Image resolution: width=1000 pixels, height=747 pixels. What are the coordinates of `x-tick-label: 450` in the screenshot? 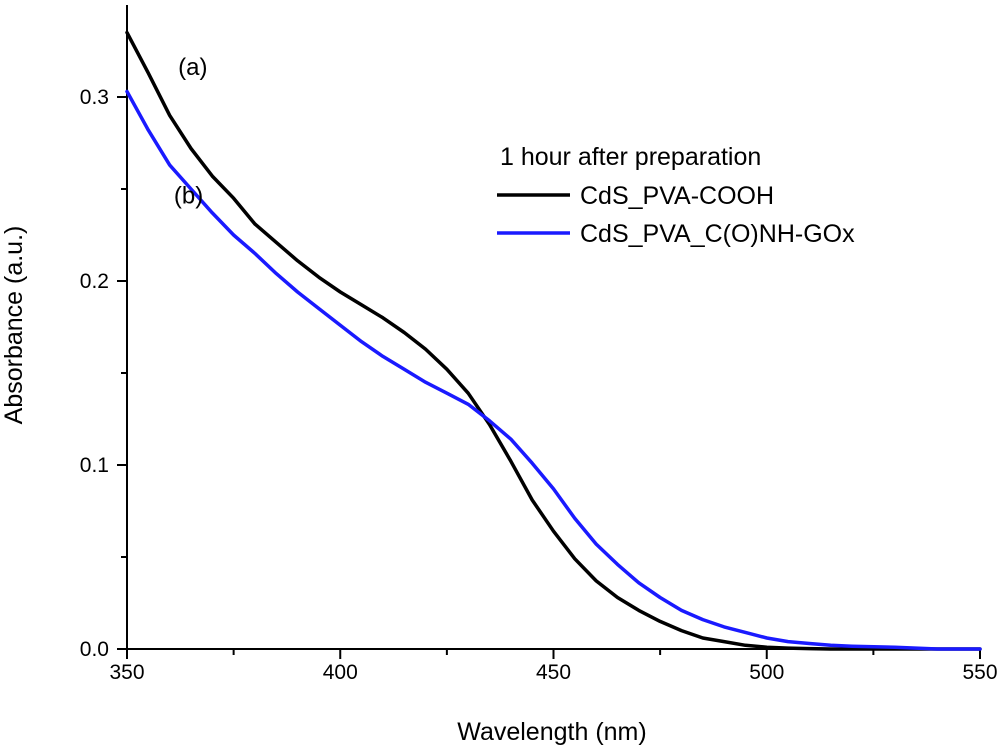 It's located at (553, 672).